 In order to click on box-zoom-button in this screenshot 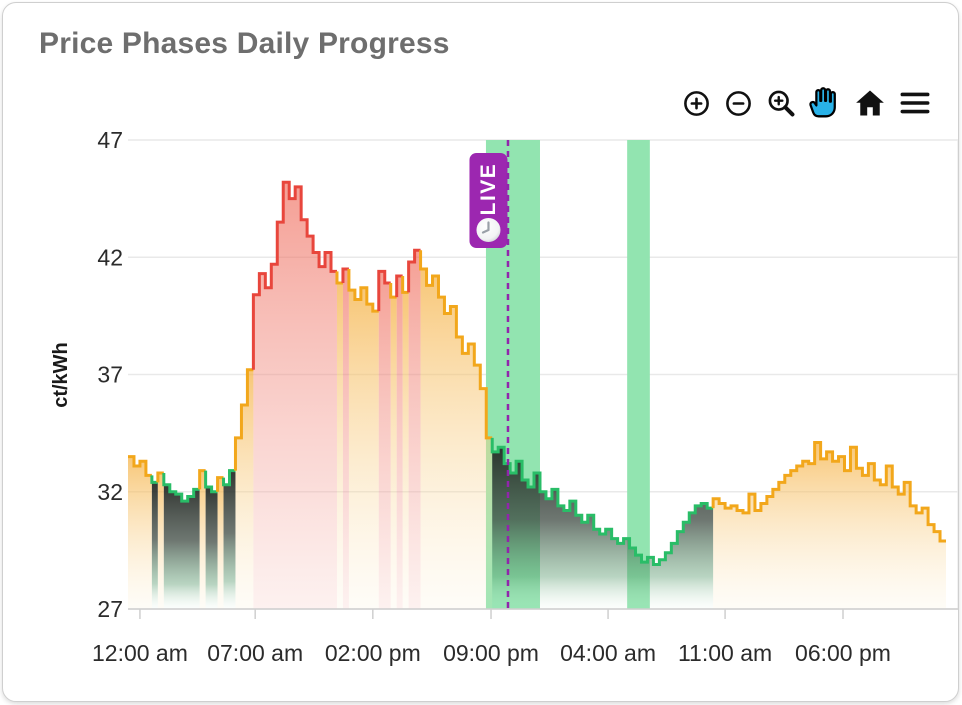, I will do `click(781, 103)`.